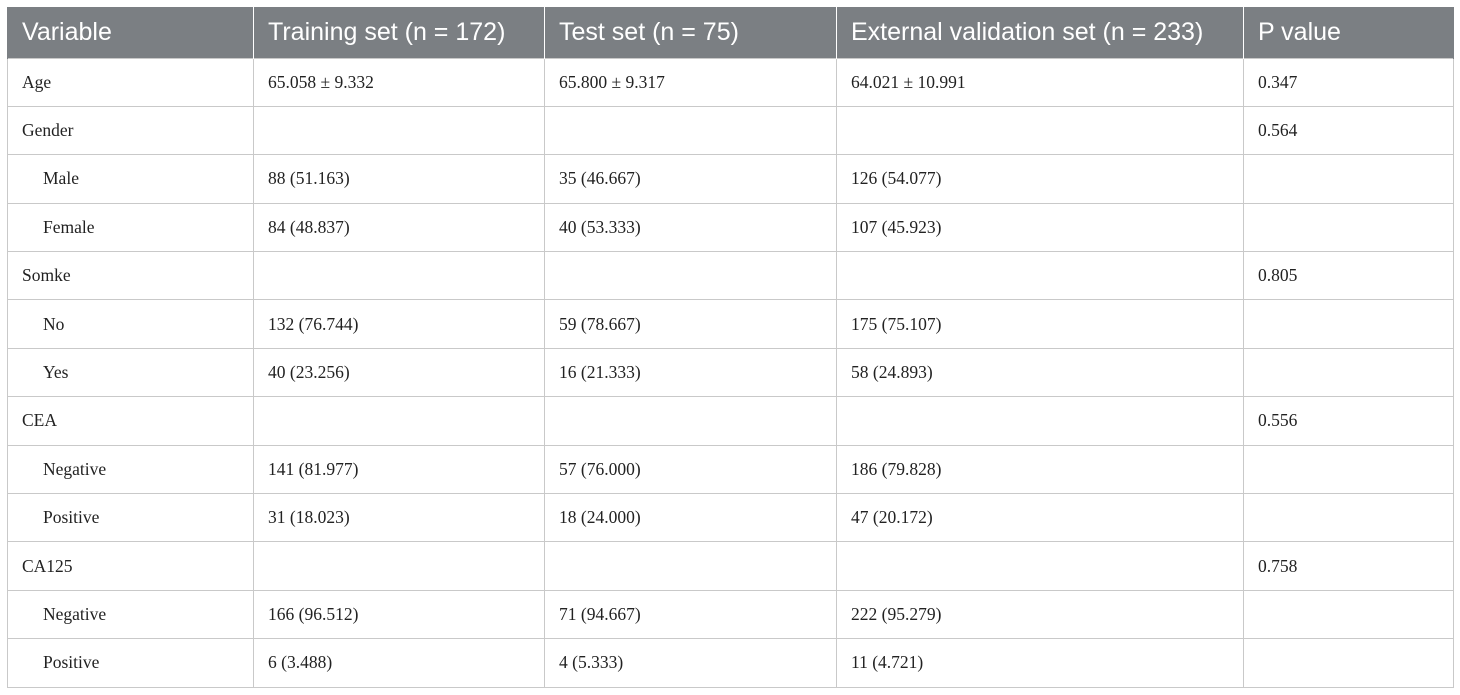  I want to click on table-row: Male 88 (51.163) 35 (46.667) 126 (54.077), so click(730, 179).